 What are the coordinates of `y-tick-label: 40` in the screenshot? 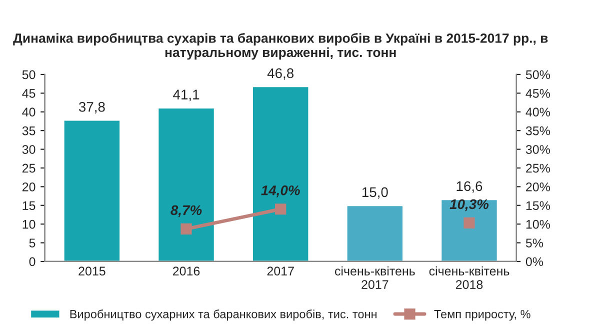 It's located at (29, 112).